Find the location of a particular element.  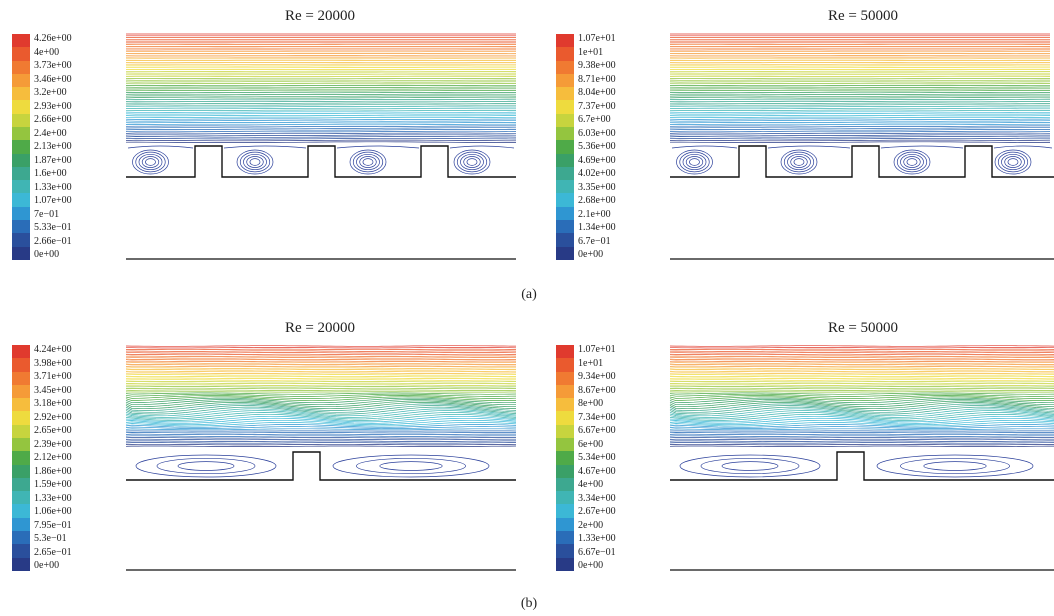

legend-label: 2.13e+00 is located at coordinates (53, 146).